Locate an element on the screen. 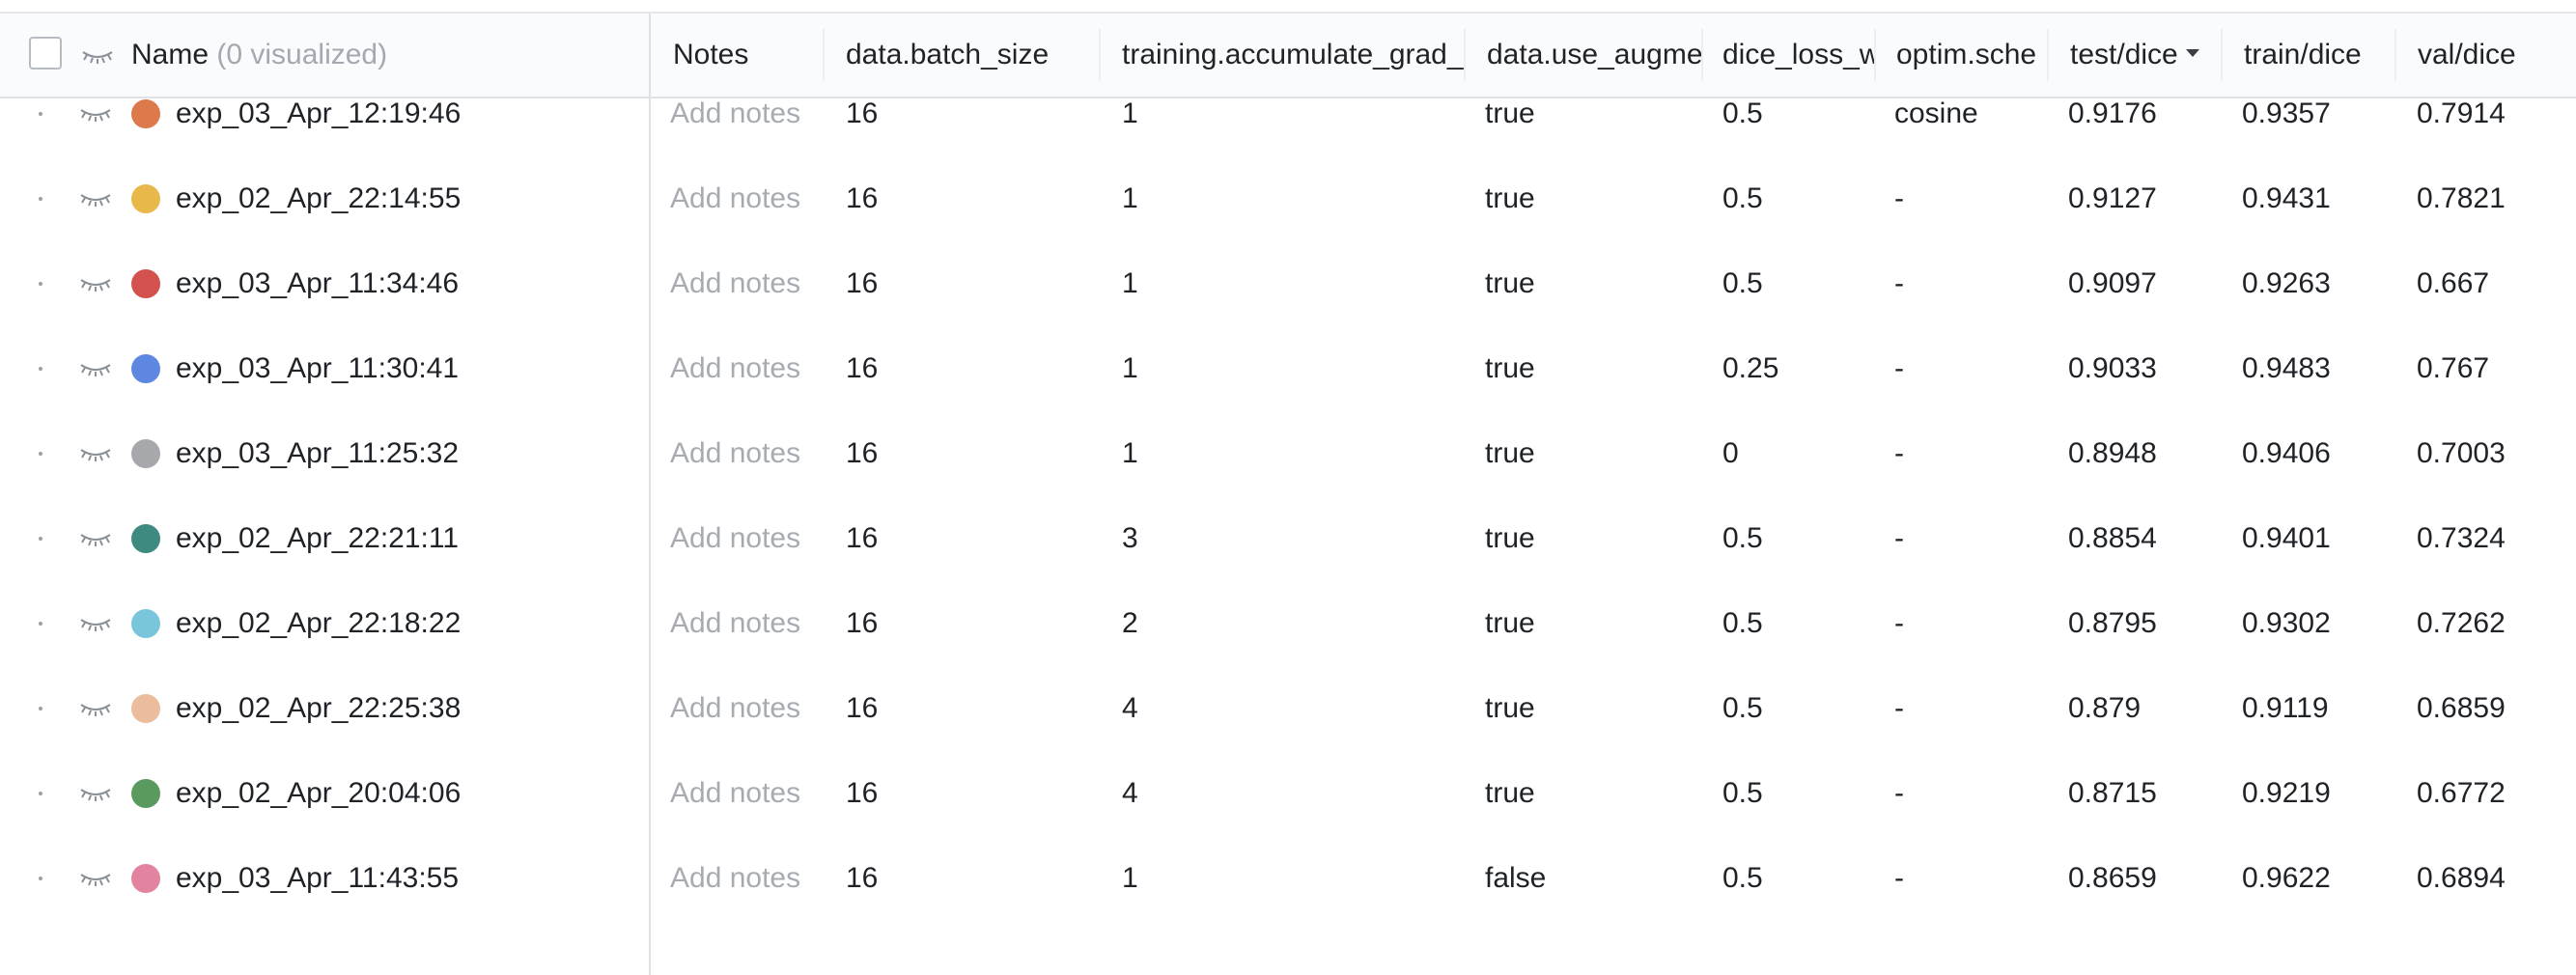 The width and height of the screenshot is (2576, 975). batch-size-cell: 16 is located at coordinates (863, 368).